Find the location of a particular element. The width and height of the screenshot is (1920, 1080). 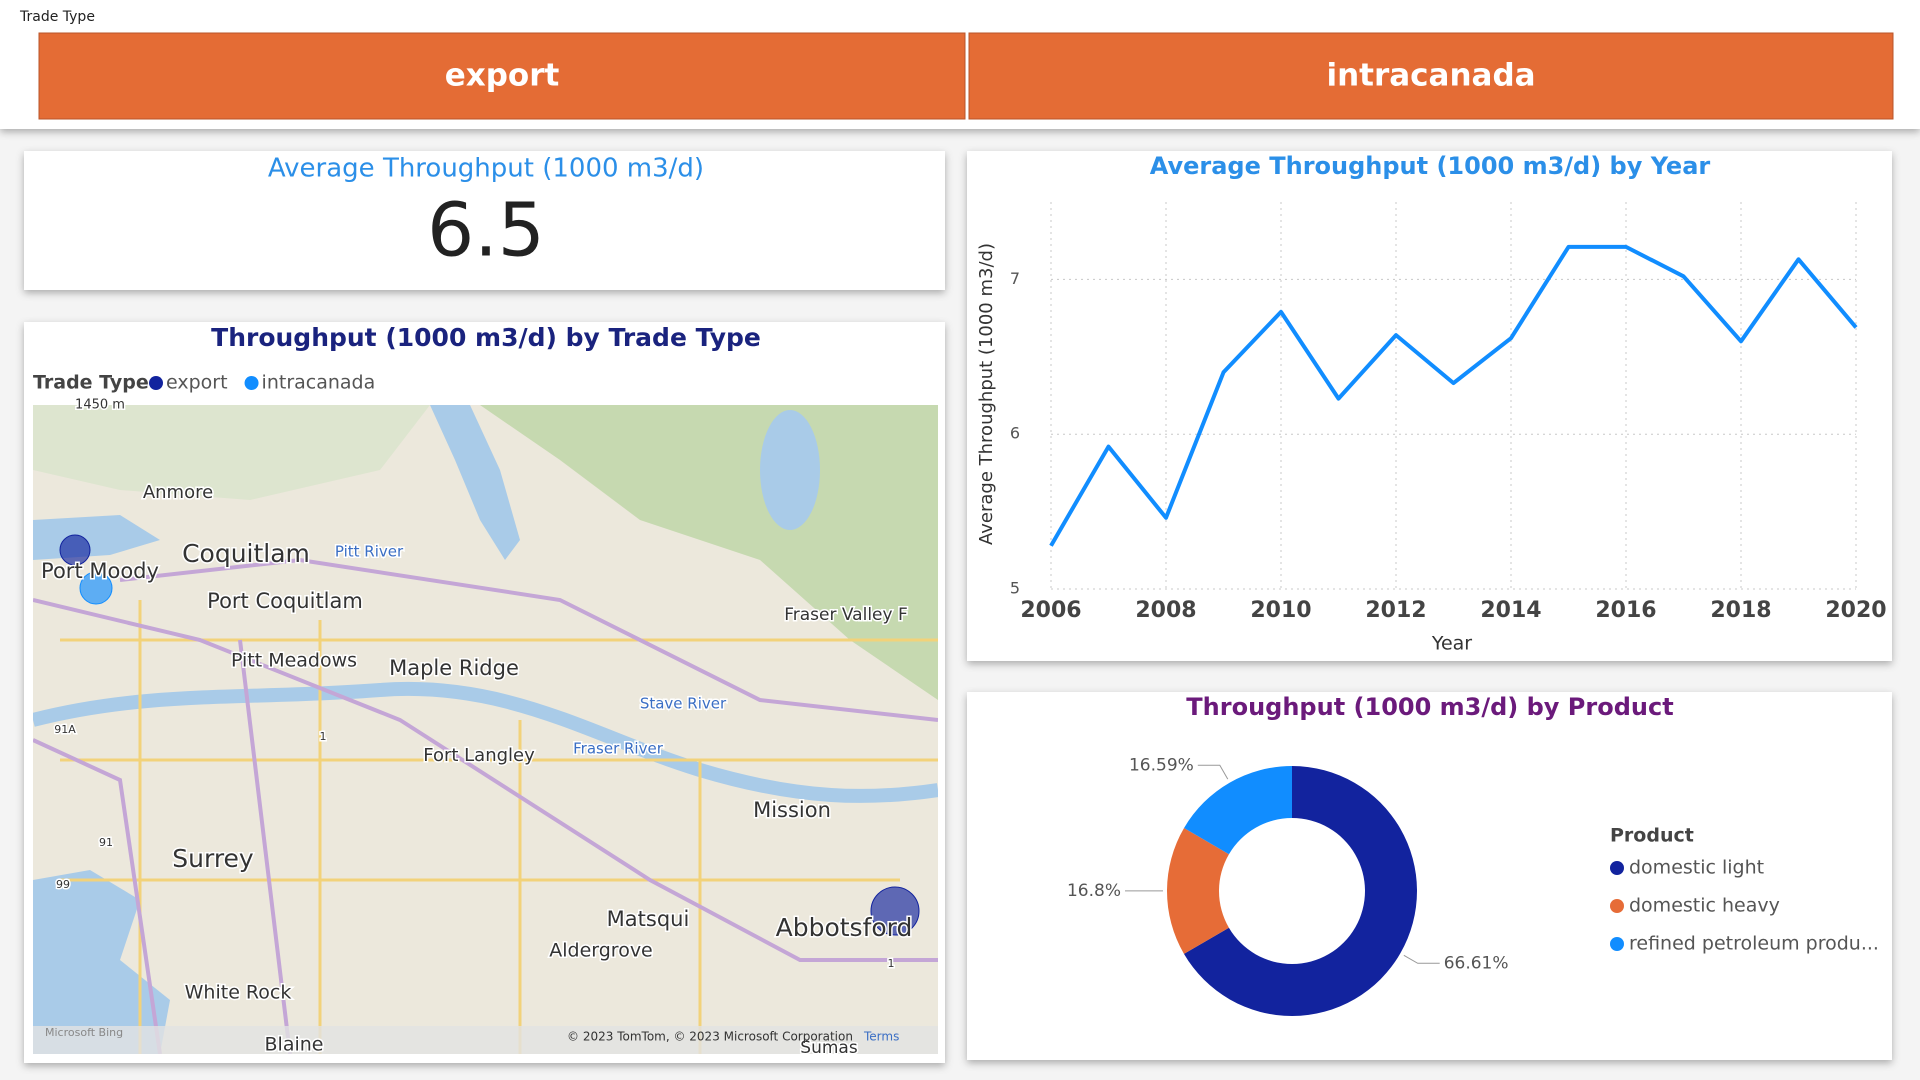

y-tick-label: 5 is located at coordinates (1015, 588).